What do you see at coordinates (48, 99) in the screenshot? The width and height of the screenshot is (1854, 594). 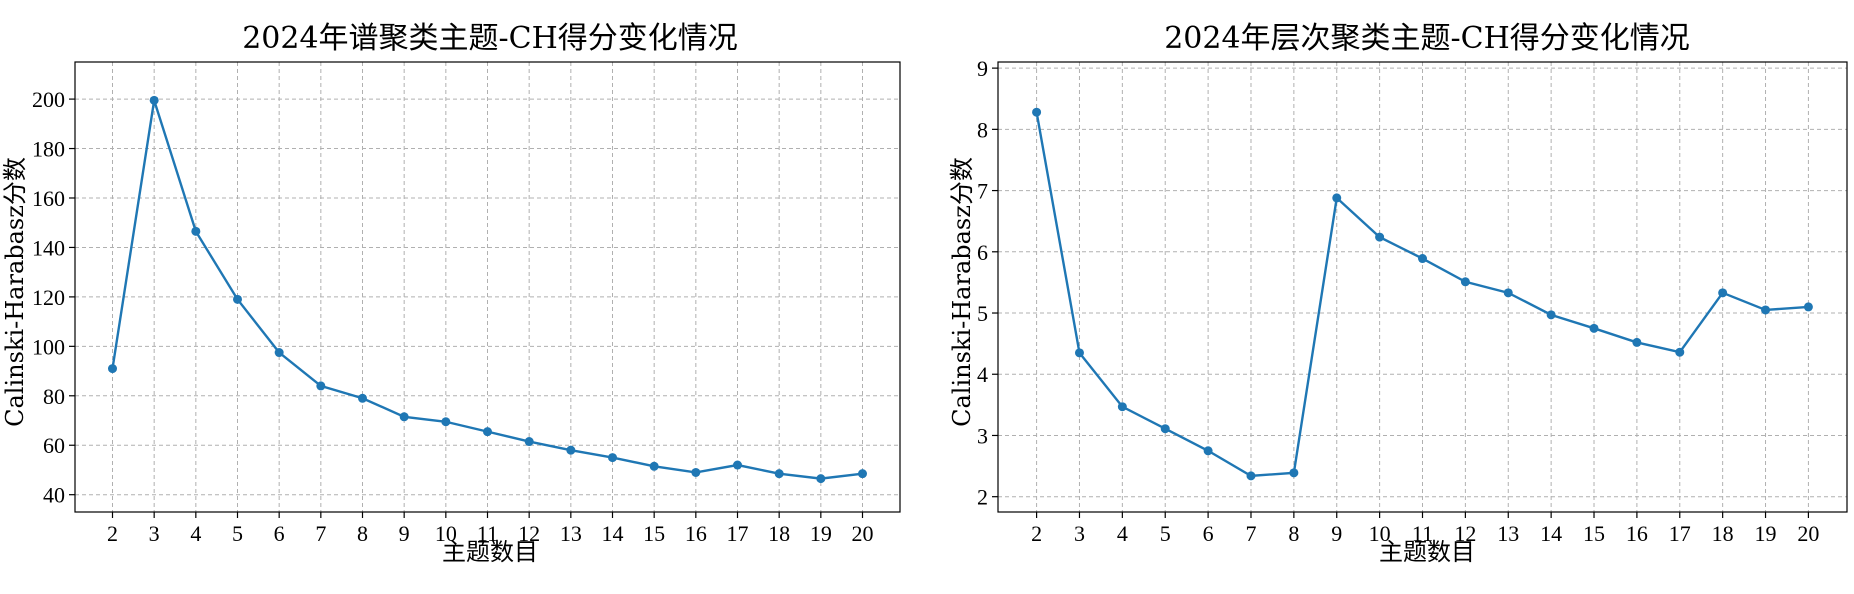 I see `y-tick-label: 200` at bounding box center [48, 99].